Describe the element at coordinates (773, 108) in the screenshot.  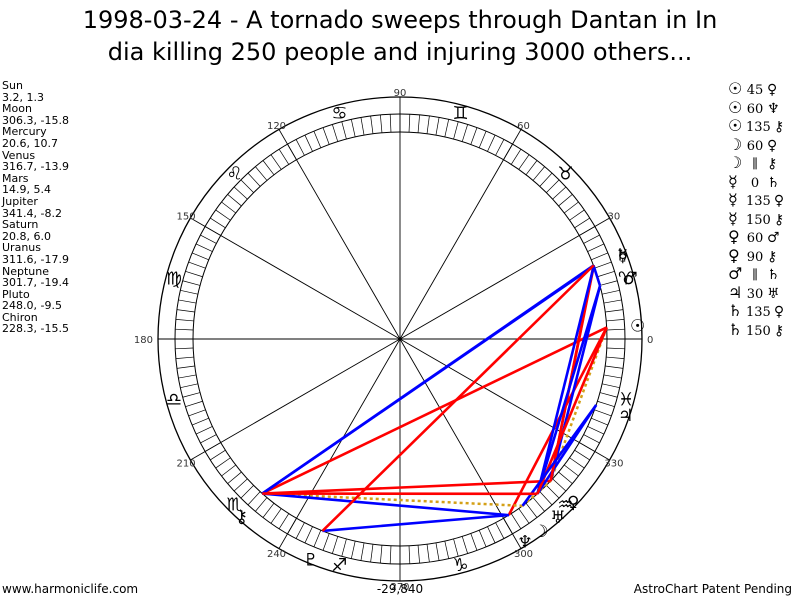
I see `aspect-planet-b-icon: ♆` at that location.